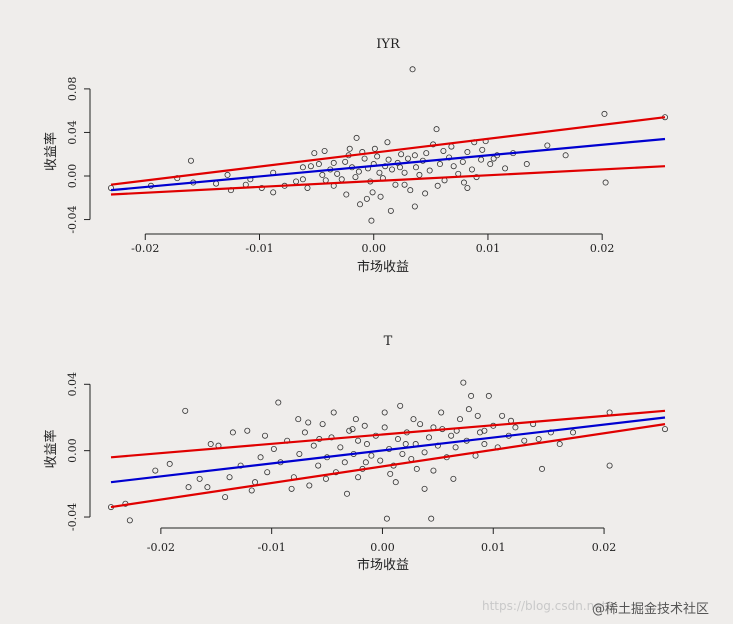 Image resolution: width=733 pixels, height=624 pixels. I want to click on upper-band-line, so click(388, 434).